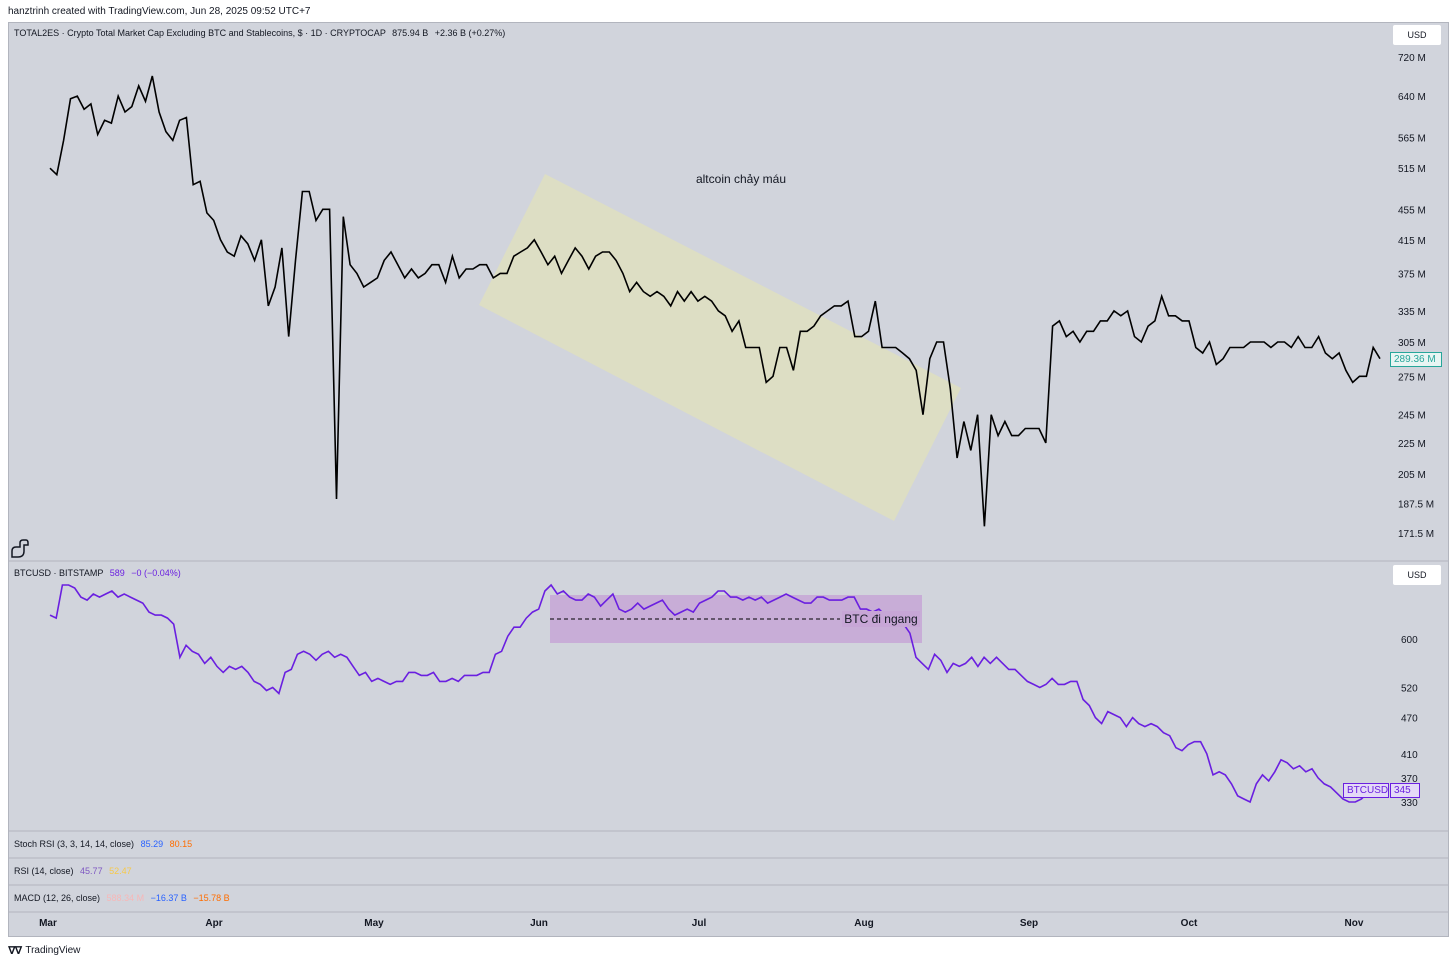 The image size is (1456, 965). I want to click on main-y-tick: 245 M, so click(1412, 416).